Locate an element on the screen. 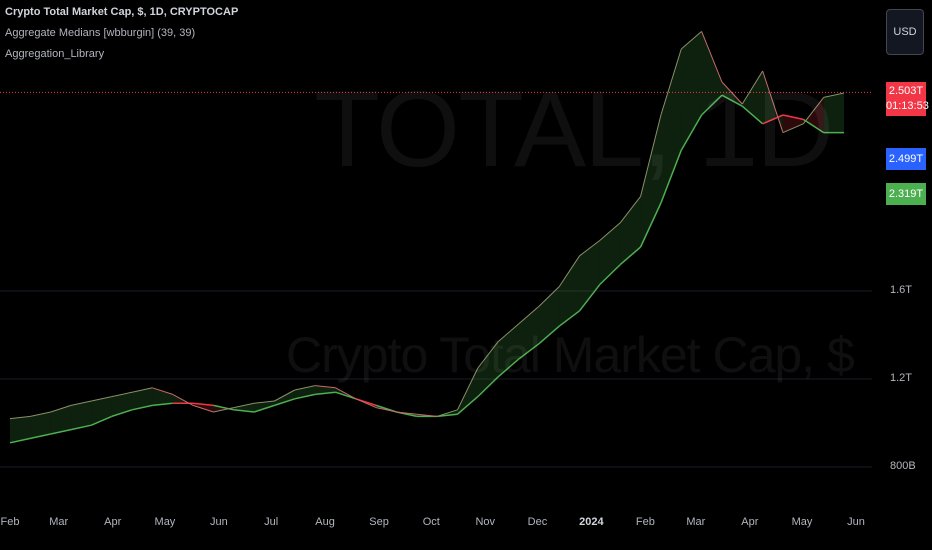 Image resolution: width=932 pixels, height=550 pixels. countdown-timer: 01:13:53 is located at coordinates (907, 106).